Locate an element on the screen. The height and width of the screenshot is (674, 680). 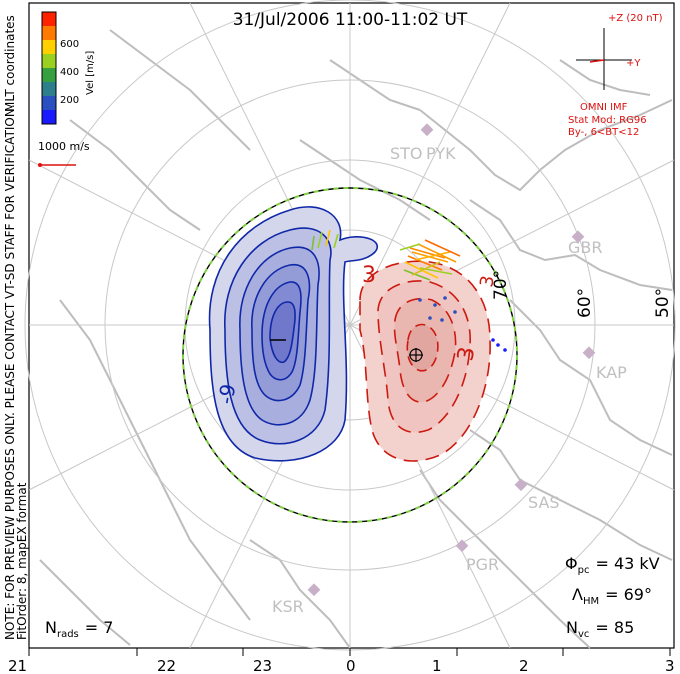
stat-lambda-hm: ΛHM = 69° is located at coordinates (612, 596).